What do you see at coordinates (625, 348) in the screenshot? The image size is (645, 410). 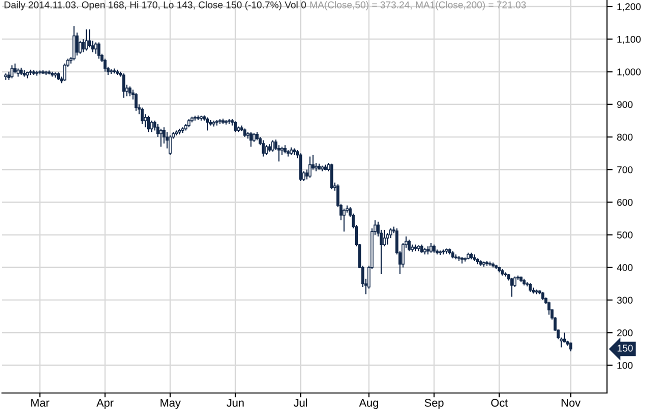 I see `text: 150` at bounding box center [625, 348].